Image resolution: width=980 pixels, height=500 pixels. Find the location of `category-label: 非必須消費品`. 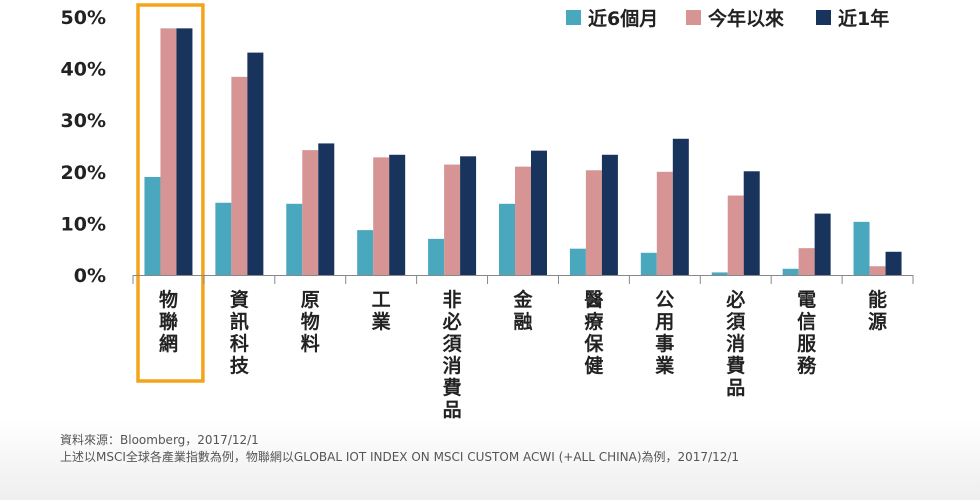

category-label: 非必須消費品 is located at coordinates (452, 355).